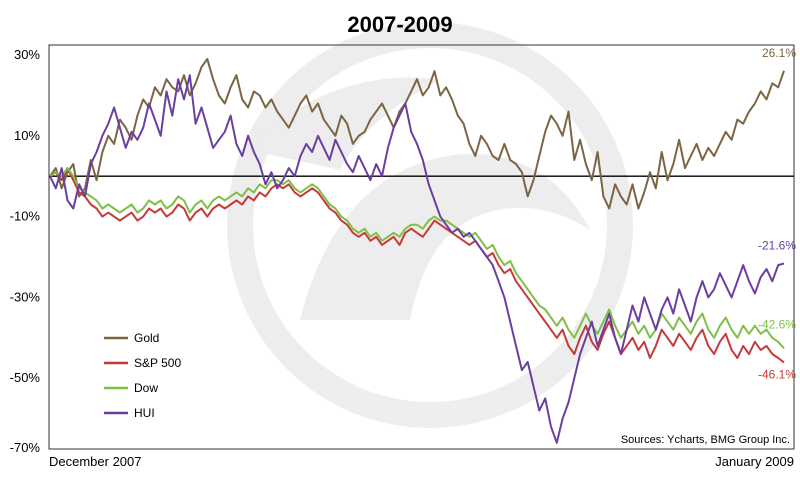  What do you see at coordinates (27, 54) in the screenshot?
I see `y-tick-label: 30%` at bounding box center [27, 54].